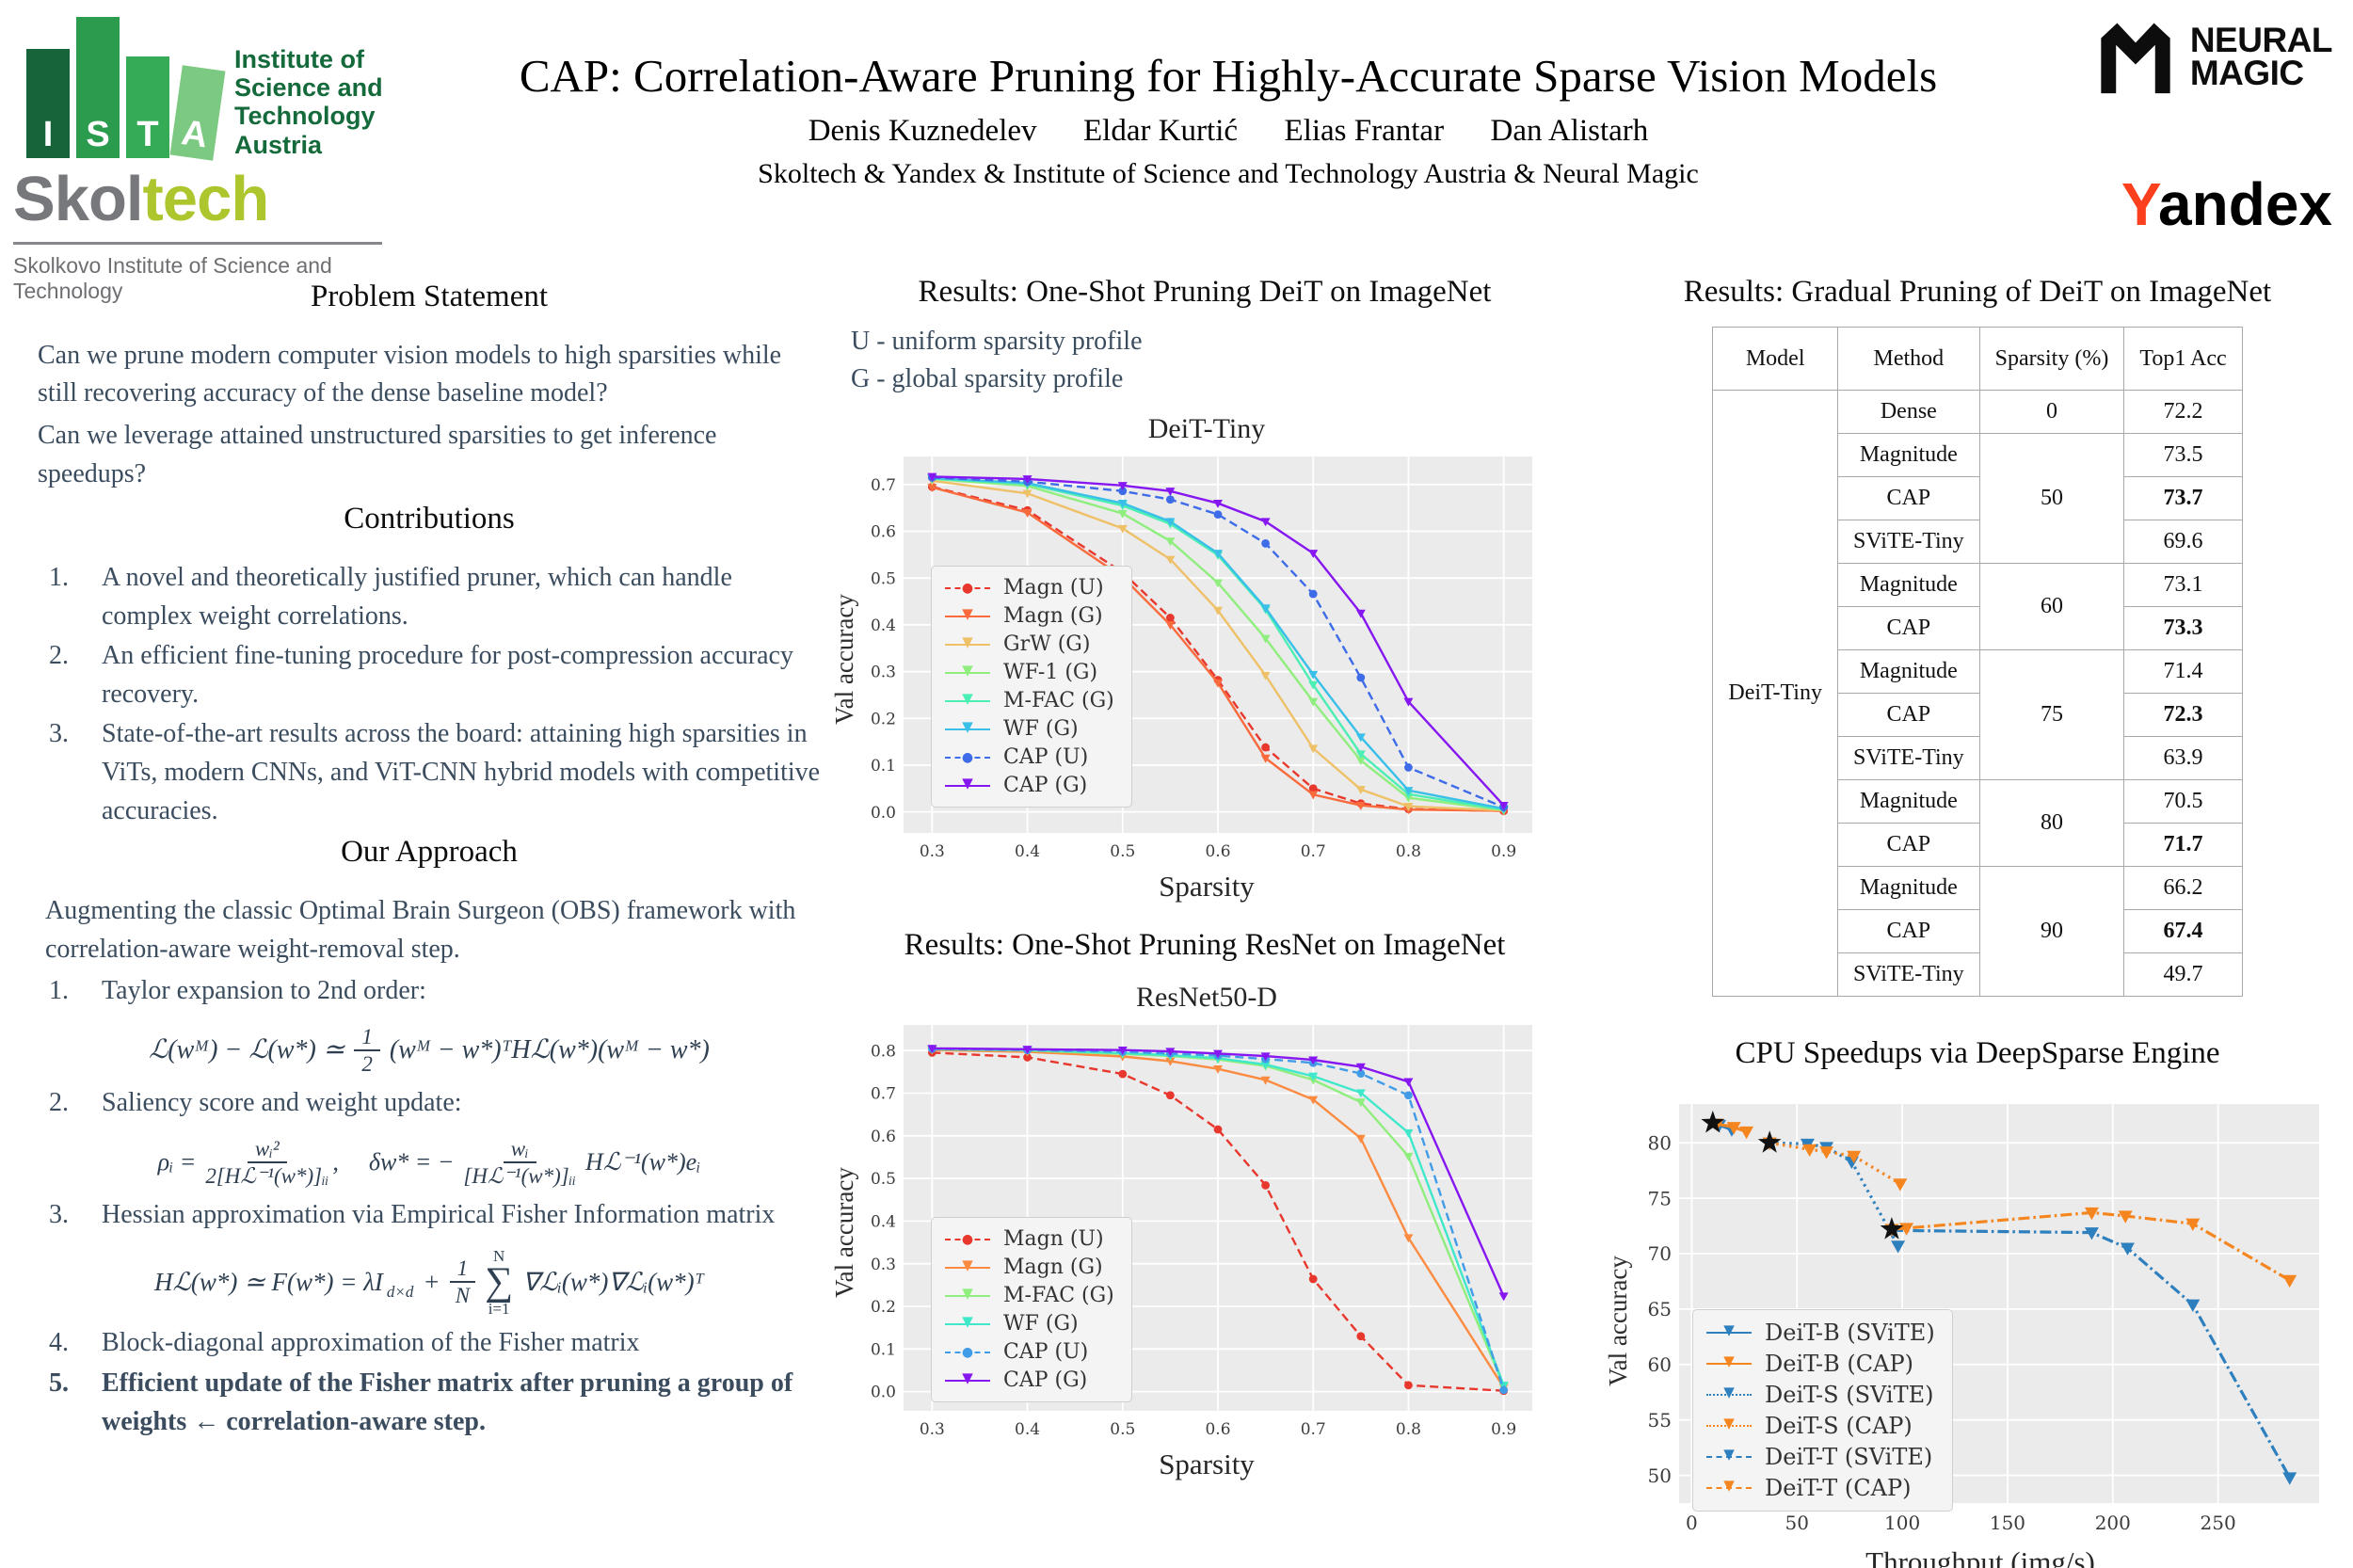 This screenshot has height=1568, width=2353. What do you see at coordinates (520, 1162) in the screenshot?
I see `fraction: wᵢ [Hℒ⁻¹(w*)]ᵢᵢ` at bounding box center [520, 1162].